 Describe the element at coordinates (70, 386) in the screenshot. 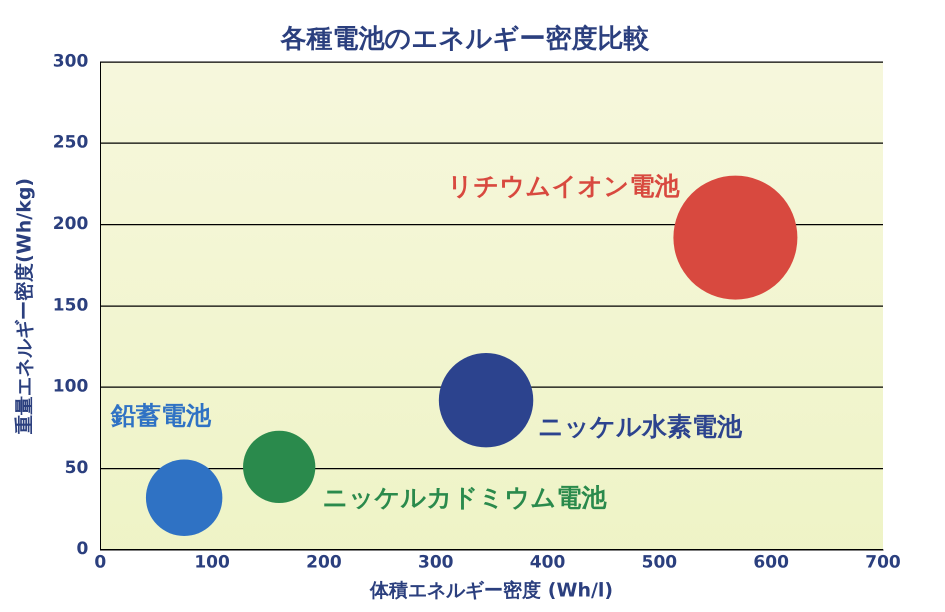

I see `y-tick-label: 100` at that location.